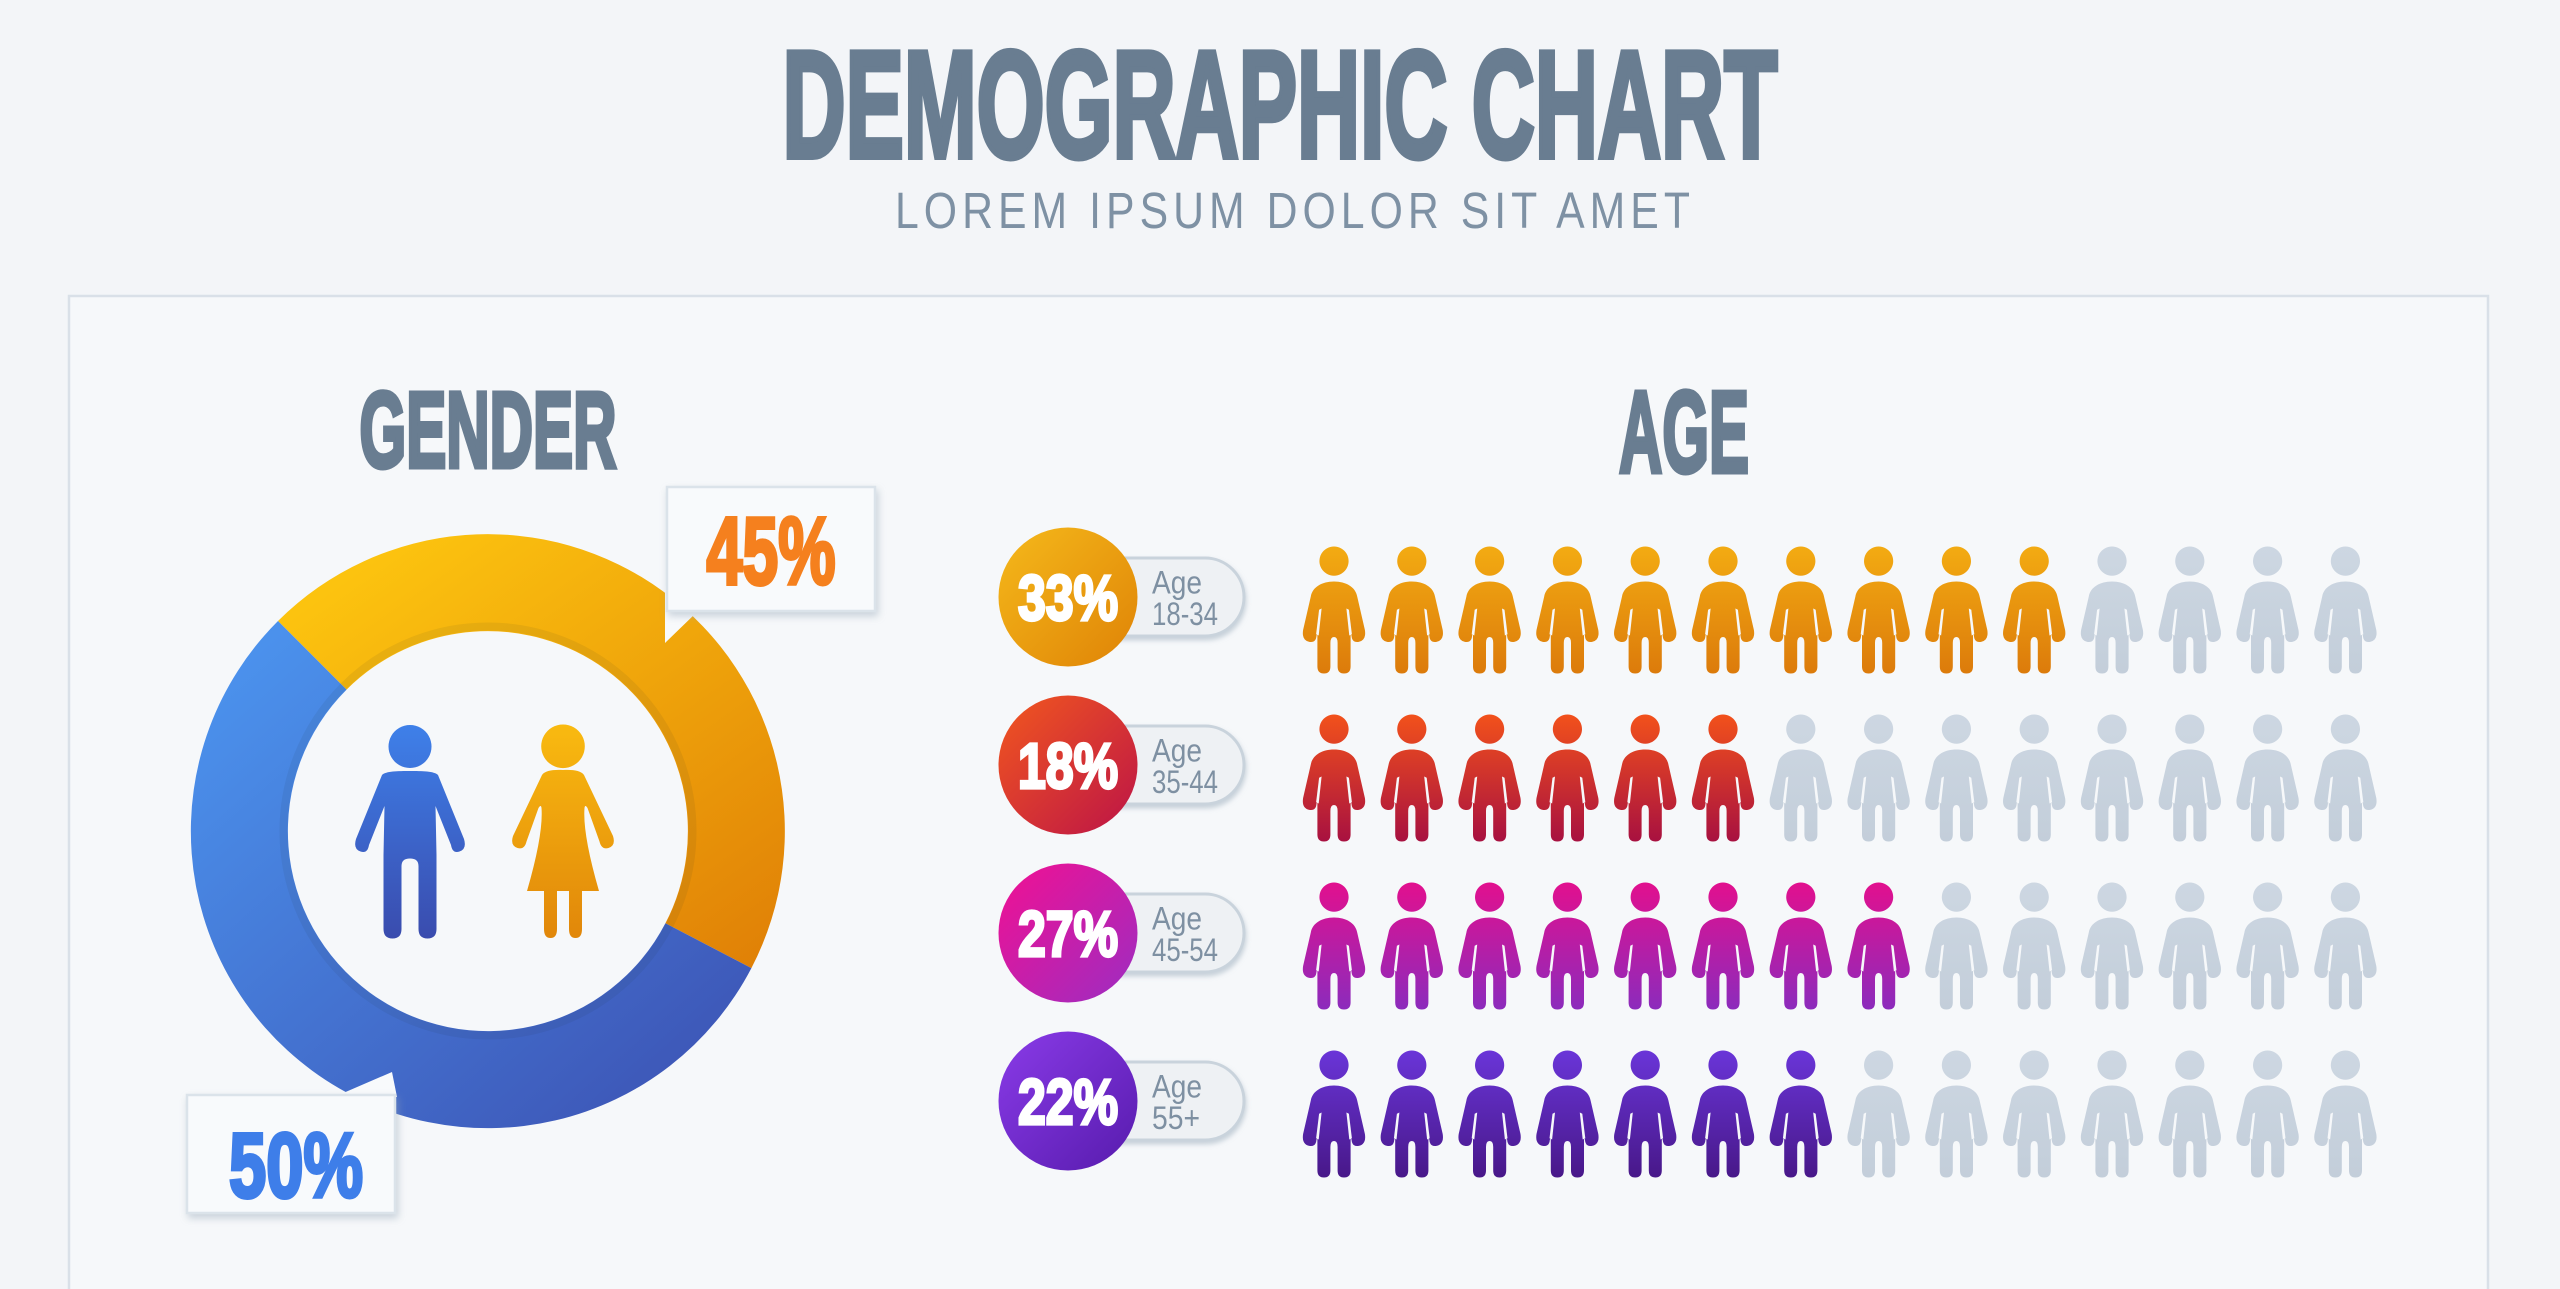  What do you see at coordinates (1185, 614) in the screenshot?
I see `svg-text: 18-34` at bounding box center [1185, 614].